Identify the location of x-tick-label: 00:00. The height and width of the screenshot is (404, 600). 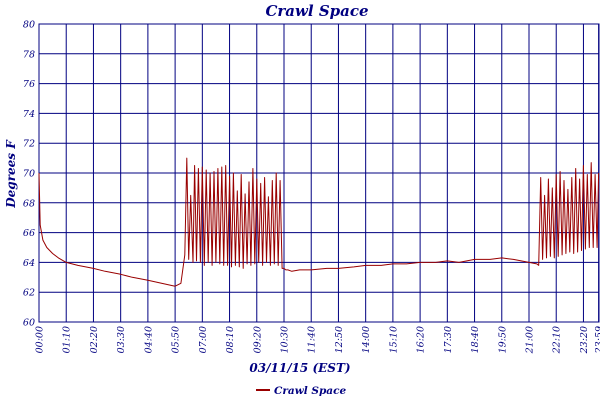
(40, 339).